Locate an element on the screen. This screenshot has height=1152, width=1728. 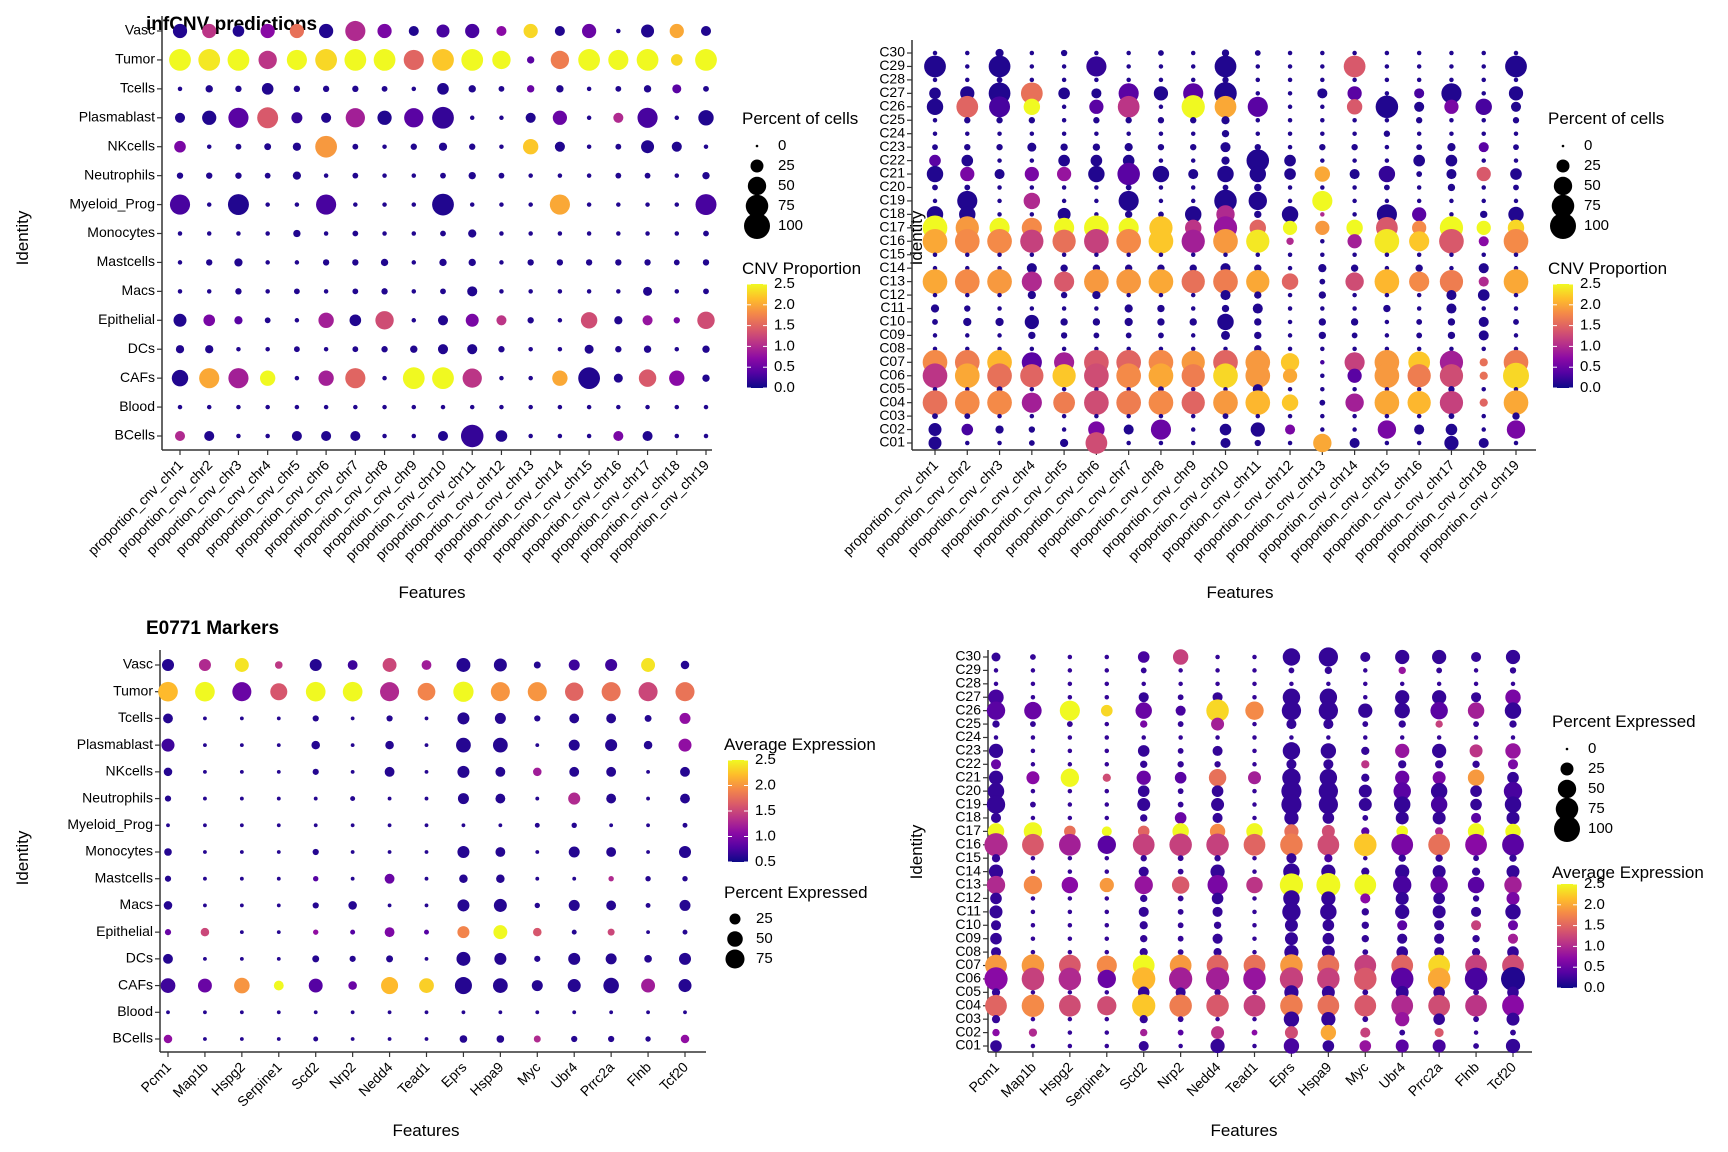
y-tick-label: C03 is located at coordinates (892, 415).